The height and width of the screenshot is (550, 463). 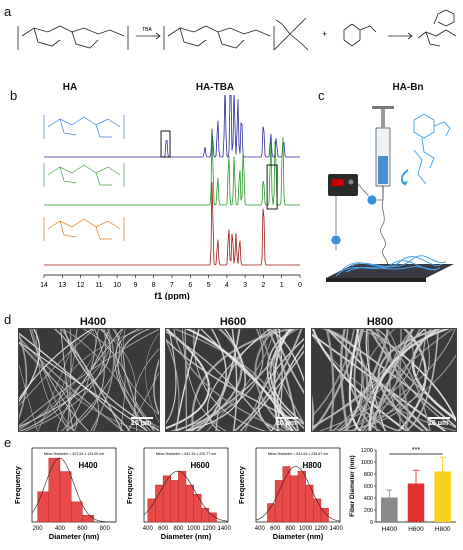 I want to click on nmr-tick-label: 6, so click(x=190, y=285).